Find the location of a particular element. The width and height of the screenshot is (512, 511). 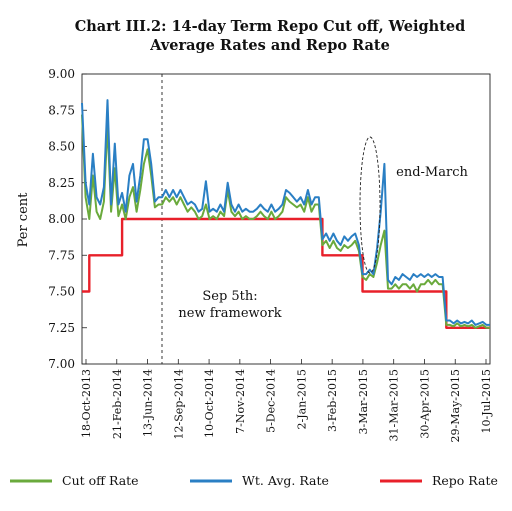

x-tick-label: 7-Nov-2014 is located at coordinates (240, 401).